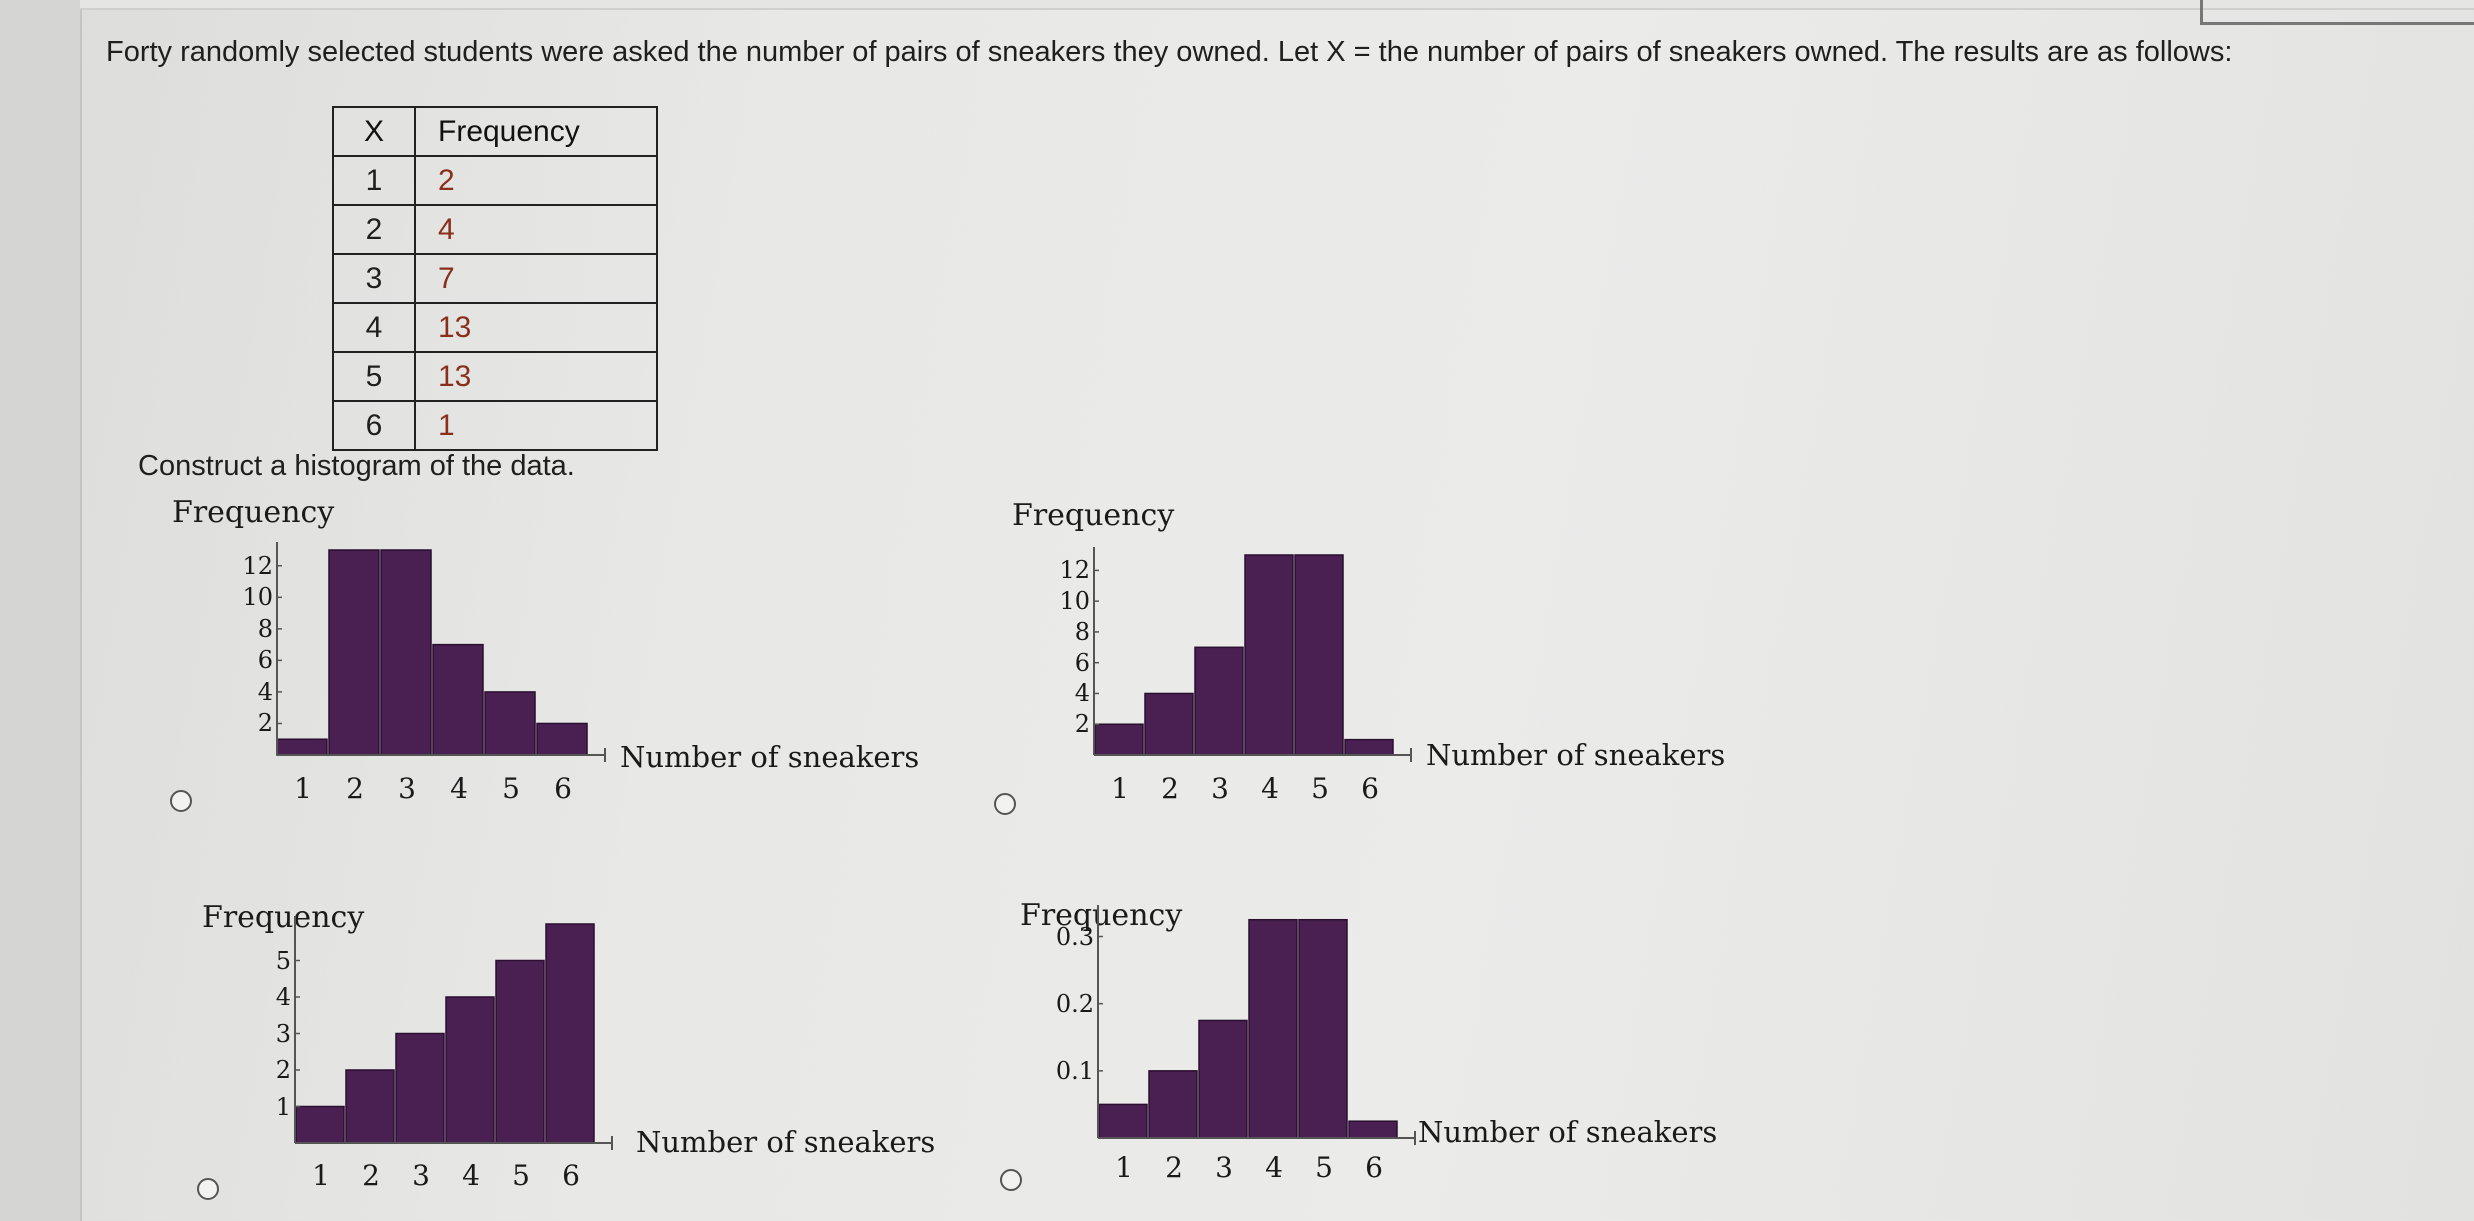 The image size is (2474, 1221). What do you see at coordinates (1011, 1180) in the screenshot?
I see `option-d-radio` at bounding box center [1011, 1180].